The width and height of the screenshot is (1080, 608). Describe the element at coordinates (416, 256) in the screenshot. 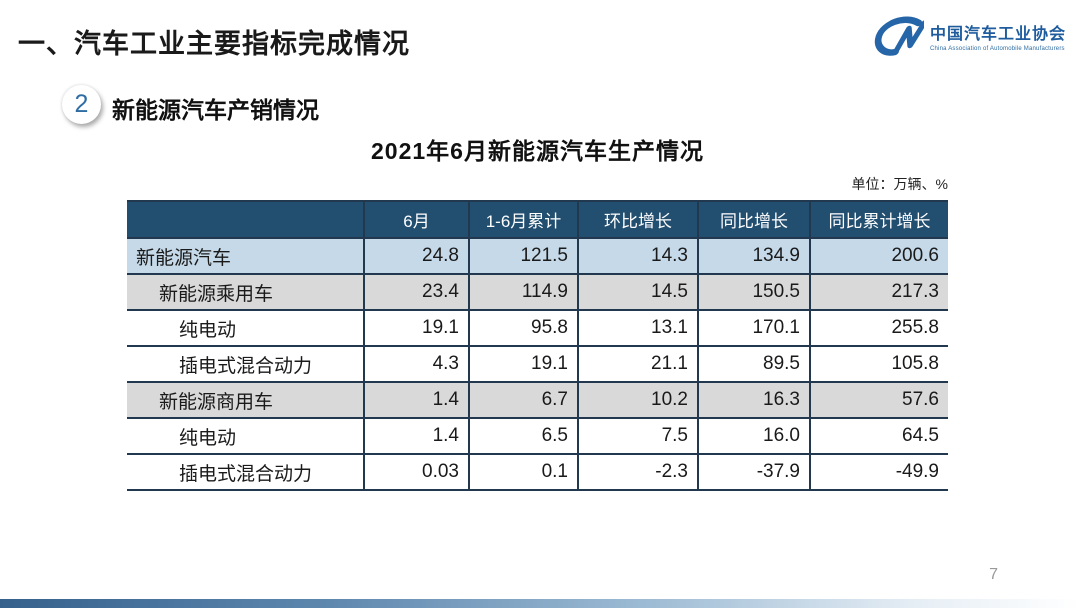

I see `value-cell: 24.8` at that location.